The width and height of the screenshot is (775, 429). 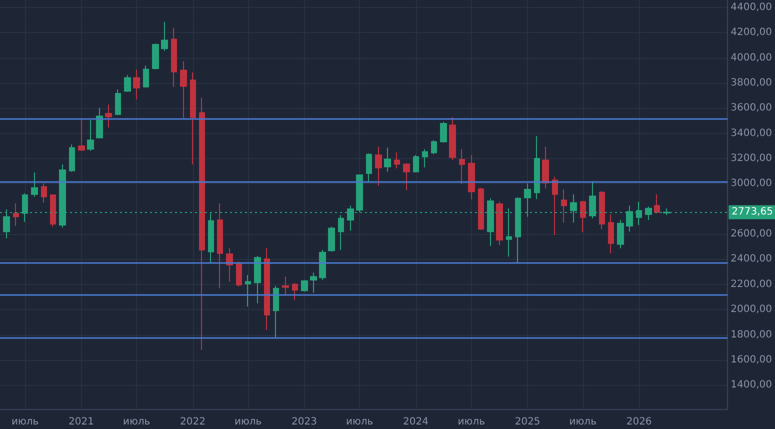 I want to click on y-tick-label: 1800,00, so click(x=751, y=334).